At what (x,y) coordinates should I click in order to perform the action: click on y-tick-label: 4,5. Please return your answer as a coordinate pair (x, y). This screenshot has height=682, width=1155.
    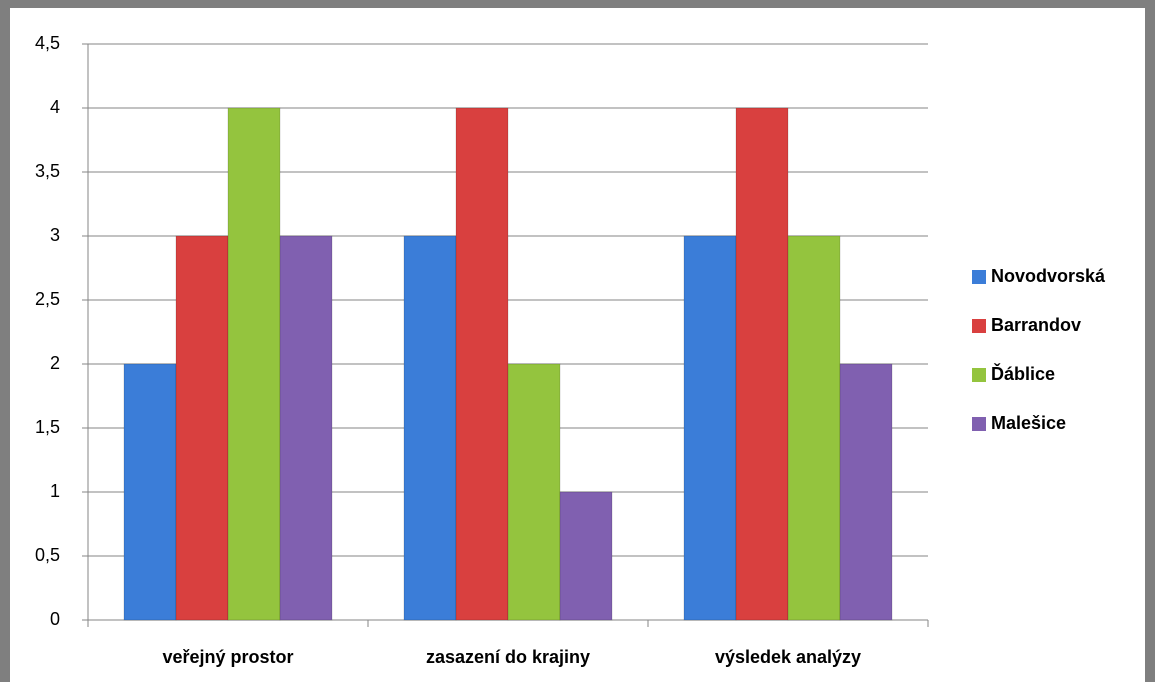
    Looking at the image, I should click on (47, 43).